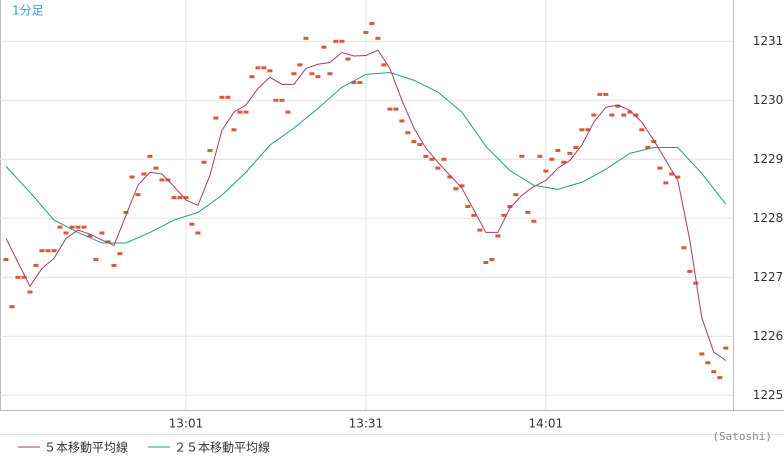 The height and width of the screenshot is (466, 784). Describe the element at coordinates (768, 277) in the screenshot. I see `y-tick-label: 1227` at that location.